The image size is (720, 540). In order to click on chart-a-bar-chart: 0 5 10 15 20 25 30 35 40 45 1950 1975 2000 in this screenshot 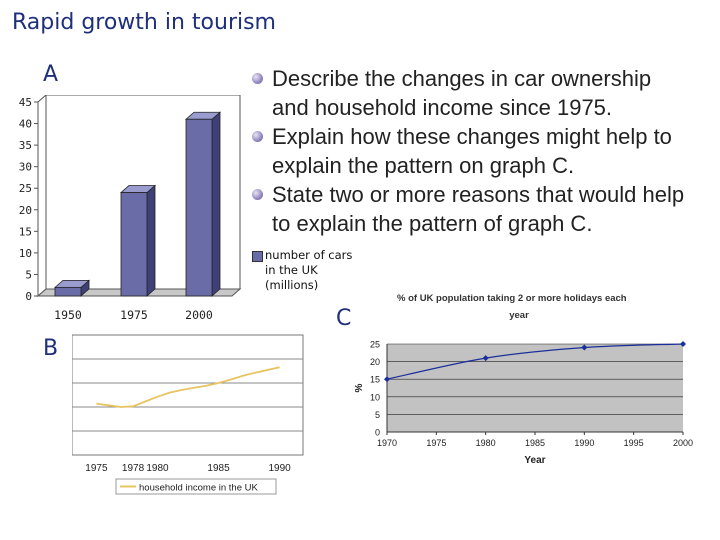, I will do `click(130, 208)`.